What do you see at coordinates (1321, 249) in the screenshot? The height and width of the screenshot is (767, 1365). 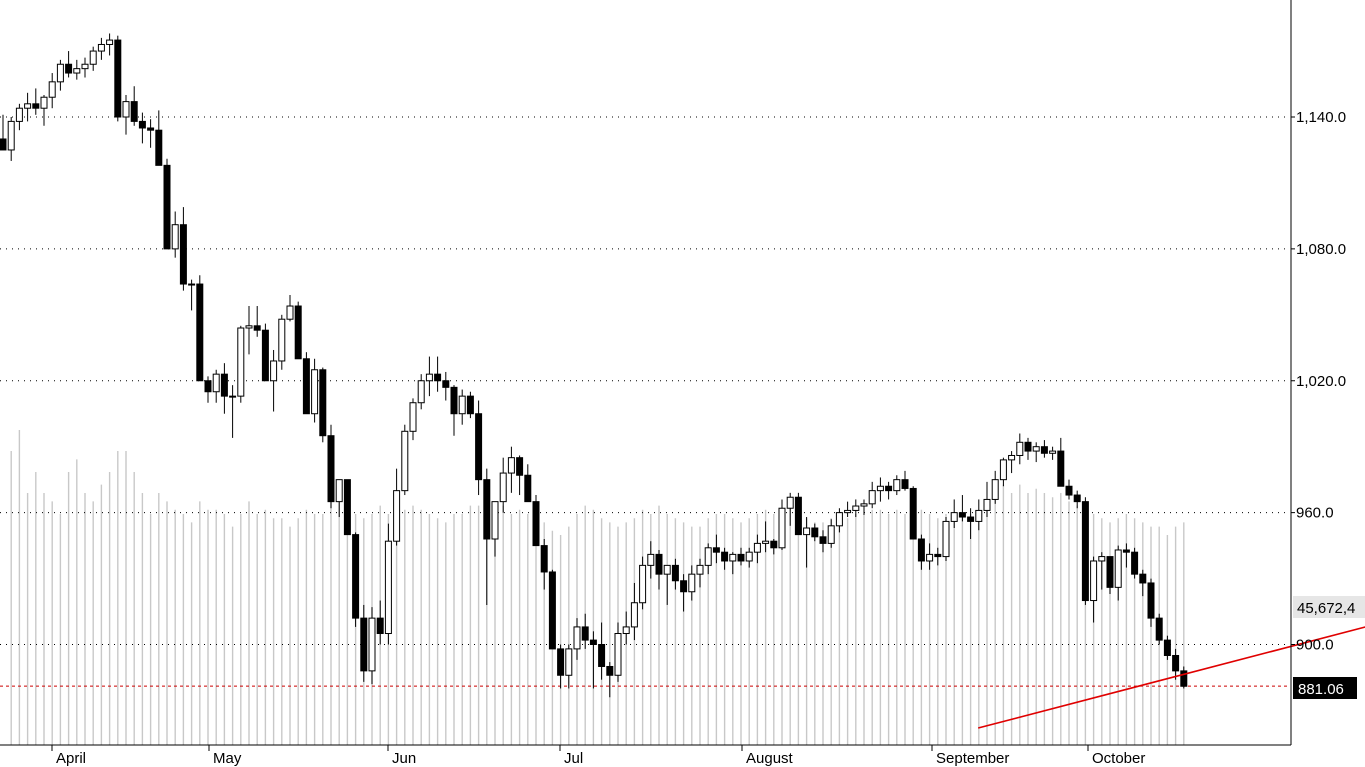 I see `y-tick-label: 1,080.0` at bounding box center [1321, 249].